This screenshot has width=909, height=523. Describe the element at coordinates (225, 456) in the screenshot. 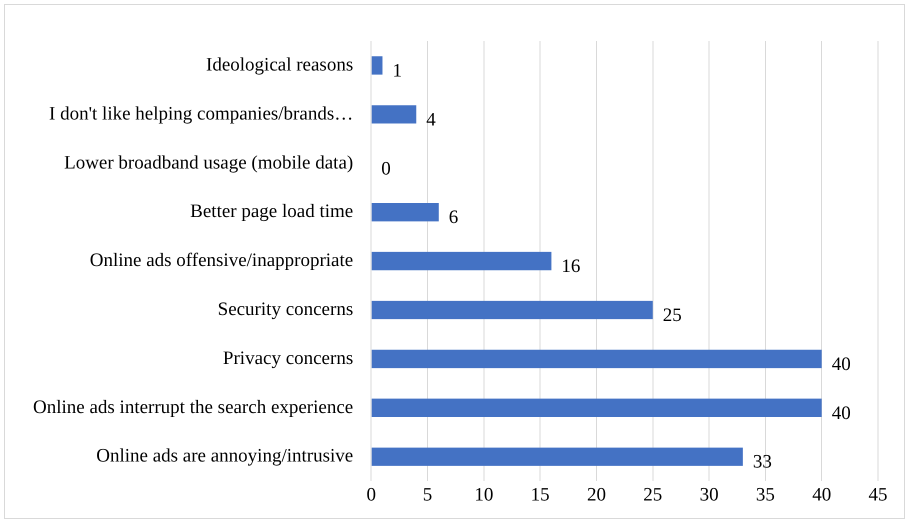

I see `y-tick-label: Online ads are annoying/intrusive` at that location.